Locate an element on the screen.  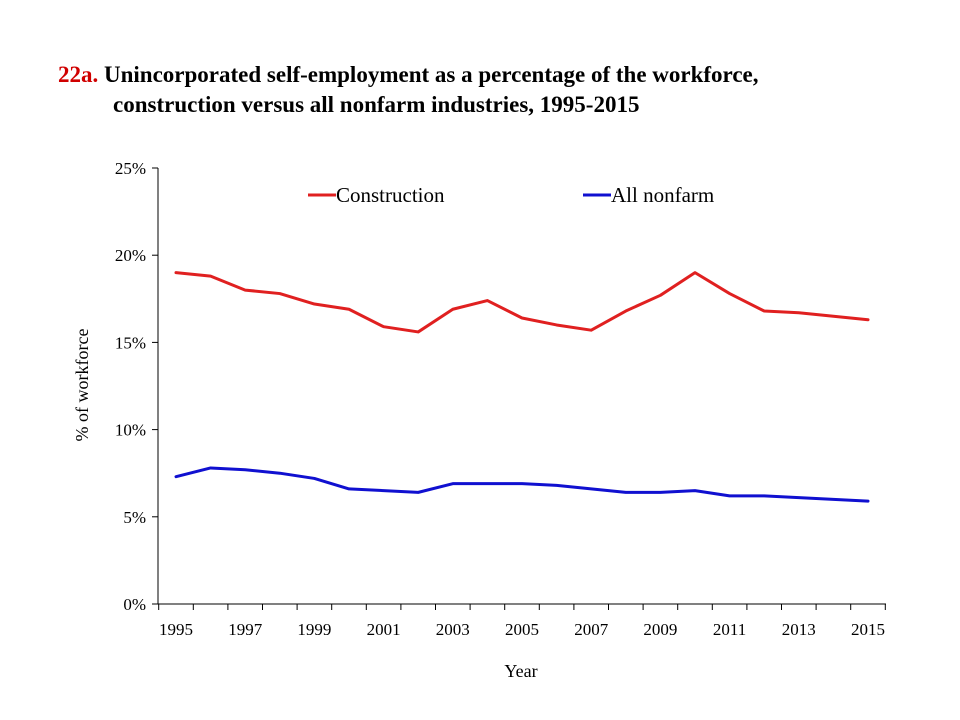
y-tick-label: 10% is located at coordinates (130, 430).